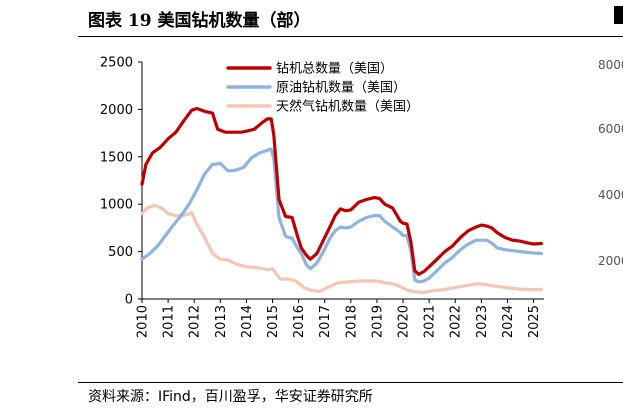  Describe the element at coordinates (610, 65) in the screenshot. I see `adjacent-axis-tick: 8000` at that location.